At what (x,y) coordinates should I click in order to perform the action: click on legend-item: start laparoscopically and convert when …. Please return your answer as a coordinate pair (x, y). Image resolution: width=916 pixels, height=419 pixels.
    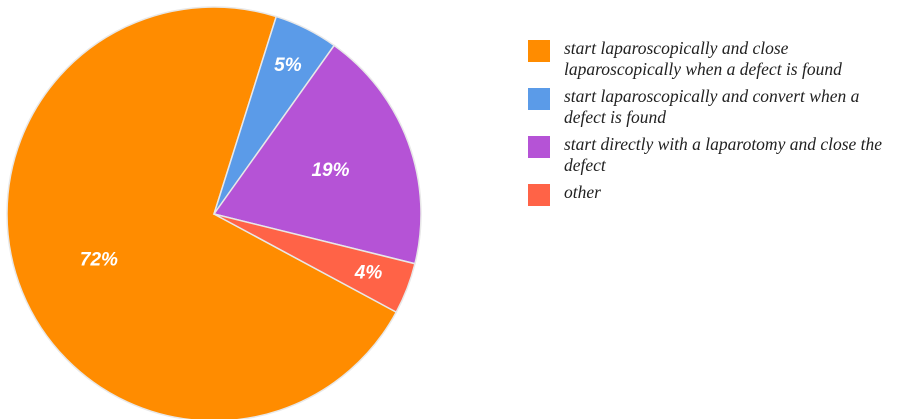
    Looking at the image, I should click on (713, 107).